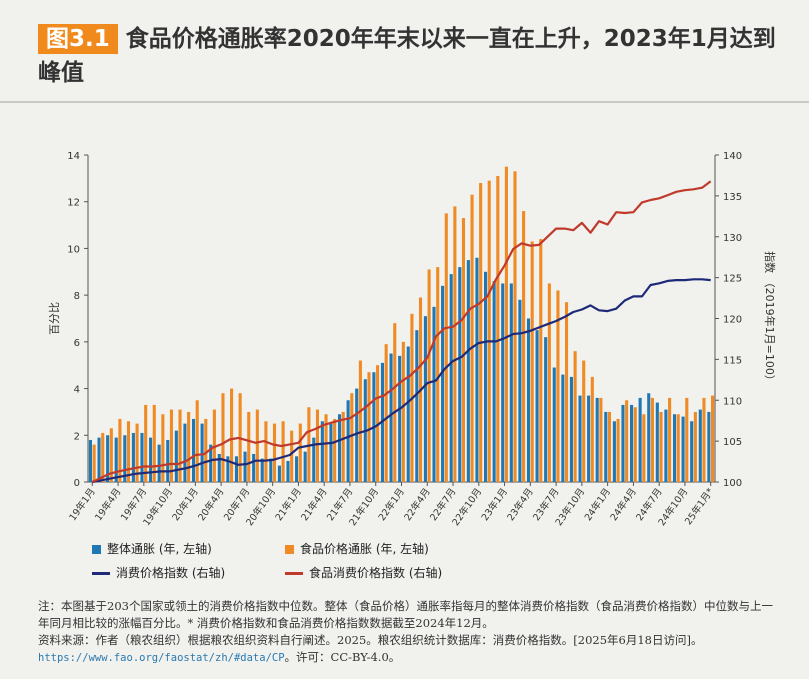  I want to click on legend-food-label: 食品价格通胀 (年, 左轴), so click(364, 549).